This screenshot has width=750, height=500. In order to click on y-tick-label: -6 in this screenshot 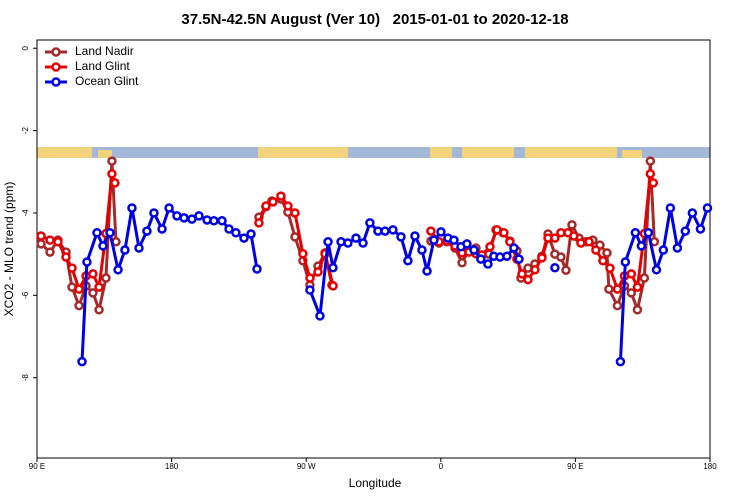, I will do `click(25, 295)`.